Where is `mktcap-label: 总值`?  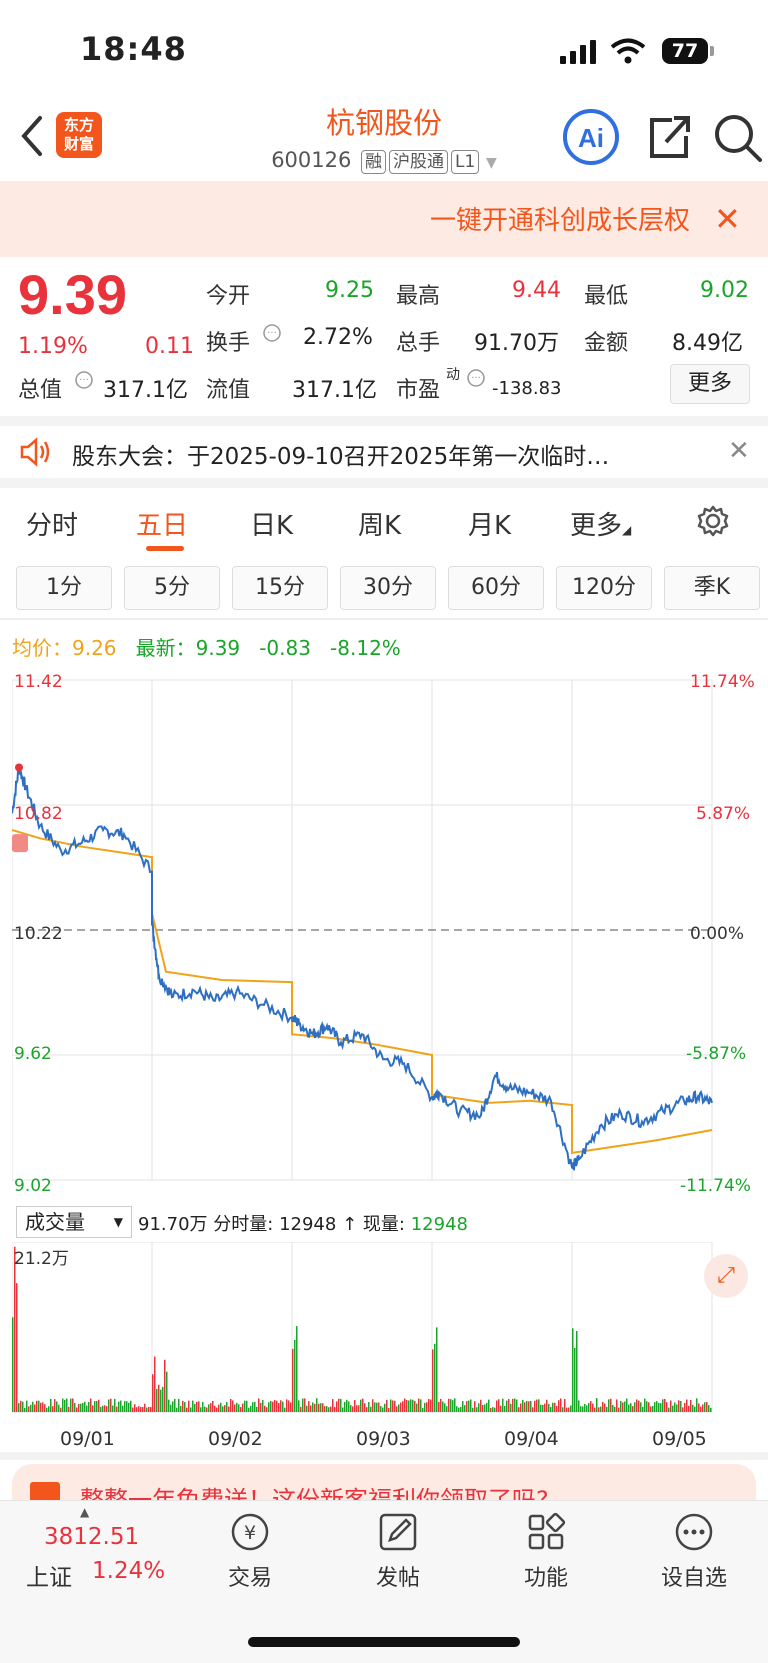 mktcap-label: 总值 is located at coordinates (40, 390).